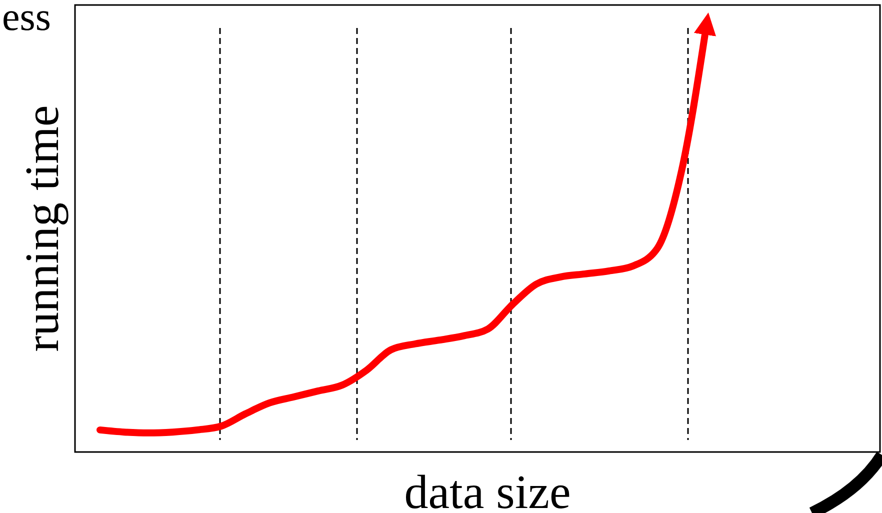 This screenshot has height=513, width=882. What do you see at coordinates (42, 228) in the screenshot?
I see `y-axis-title: running time` at bounding box center [42, 228].